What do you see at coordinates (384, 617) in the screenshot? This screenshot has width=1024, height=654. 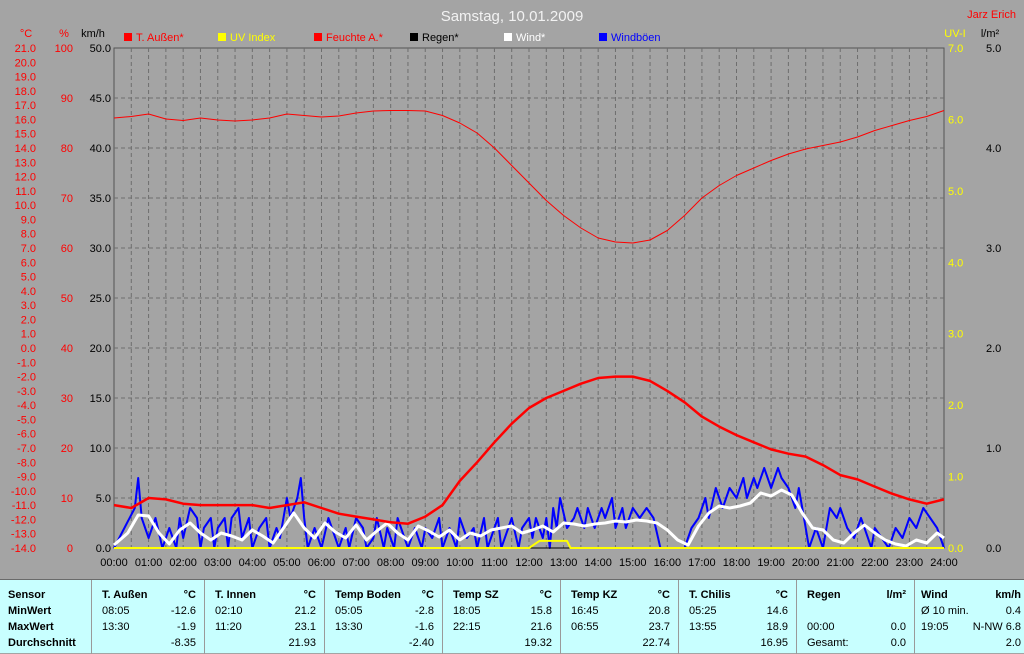 I see `stats-col-temp-boden: Temp Boden °C 05:05 -2.8 13:30 -1.6 -2.40` at bounding box center [384, 617].